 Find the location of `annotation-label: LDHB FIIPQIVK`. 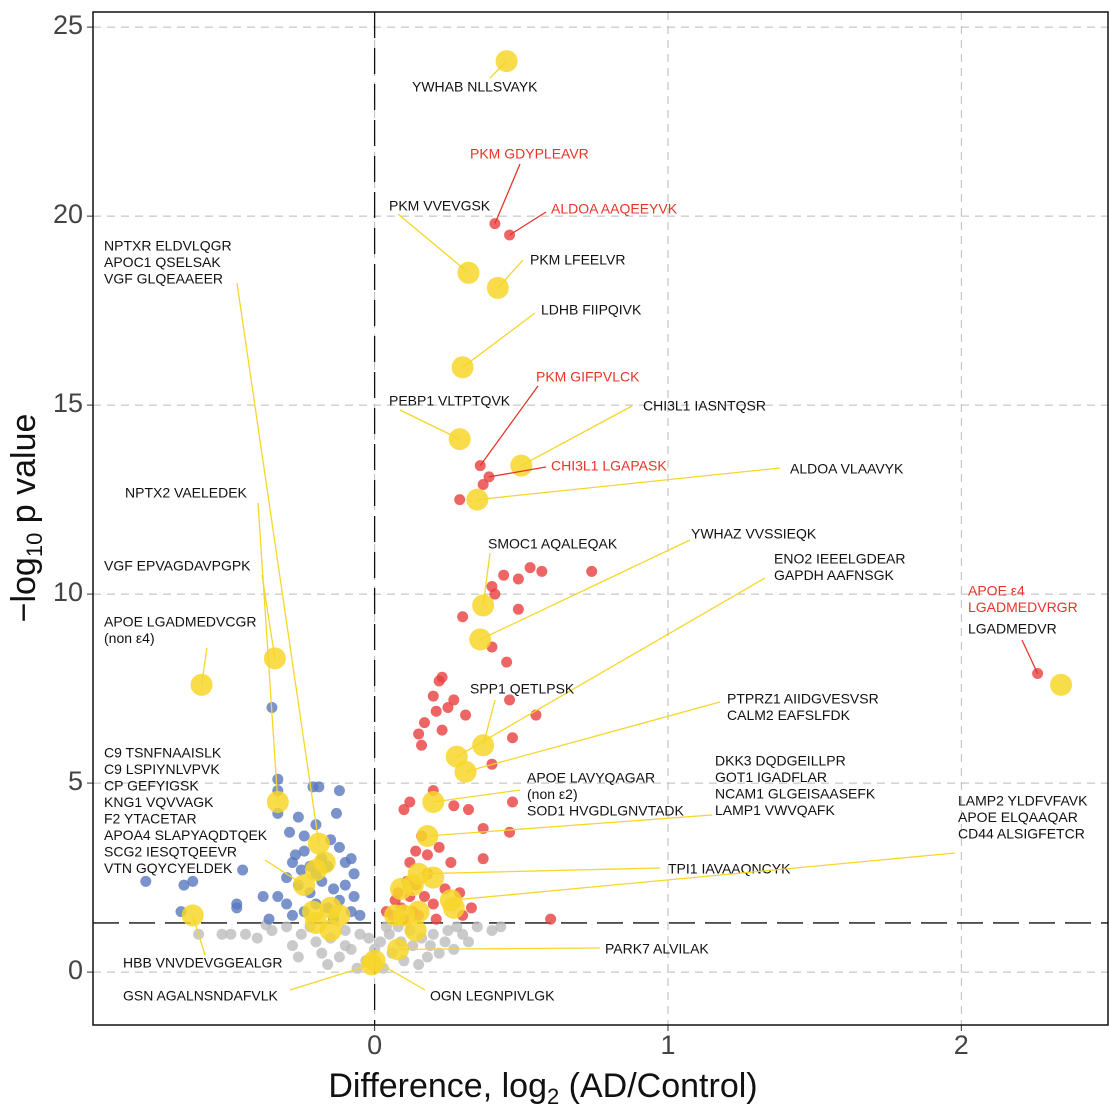

annotation-label: LDHB FIIPQIVK is located at coordinates (591, 310).